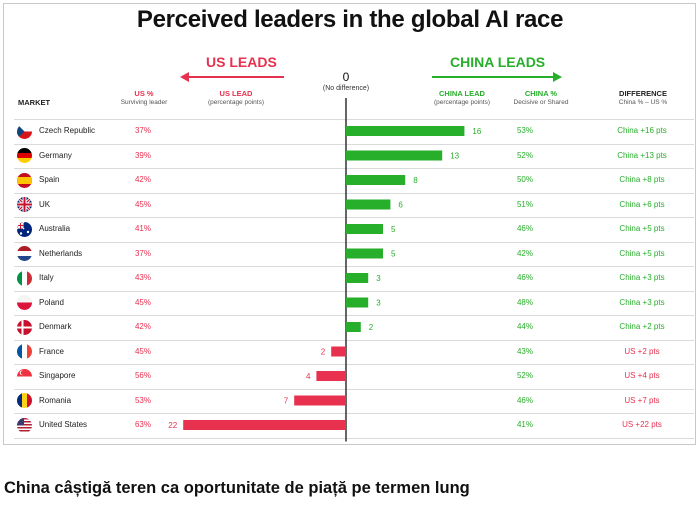 Image resolution: width=700 pixels, height=505 pixels. I want to click on us-pct-header-sublabel: Surviving leader, so click(144, 102).